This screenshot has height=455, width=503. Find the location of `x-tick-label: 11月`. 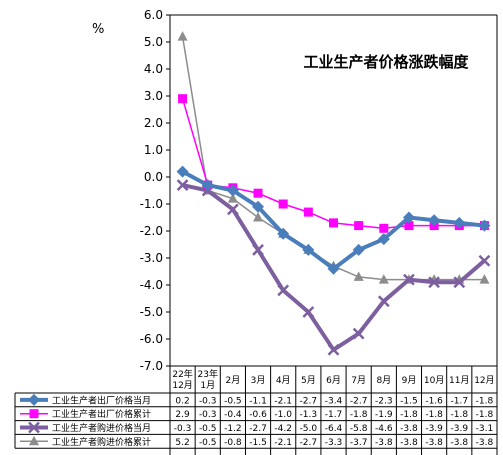

x-tick-label: 11月 is located at coordinates (459, 380).